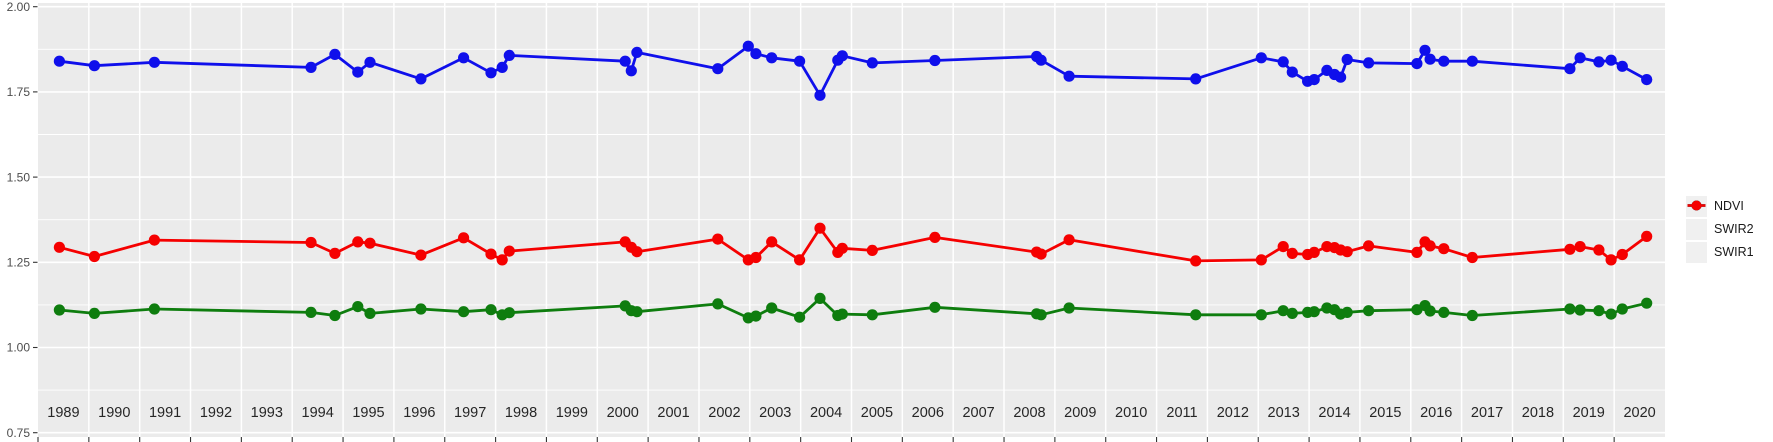 This screenshot has width=1773, height=442. I want to click on x-tick-label: 2003, so click(775, 413).